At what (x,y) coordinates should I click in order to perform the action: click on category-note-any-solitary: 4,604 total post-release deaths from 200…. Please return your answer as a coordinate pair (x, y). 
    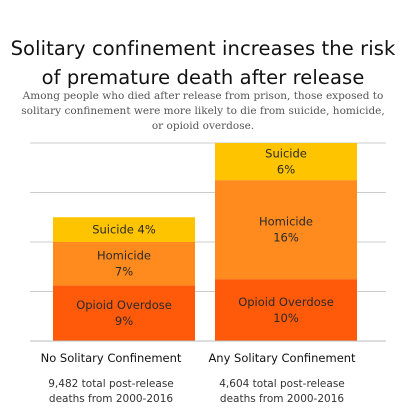
    Looking at the image, I should click on (282, 392).